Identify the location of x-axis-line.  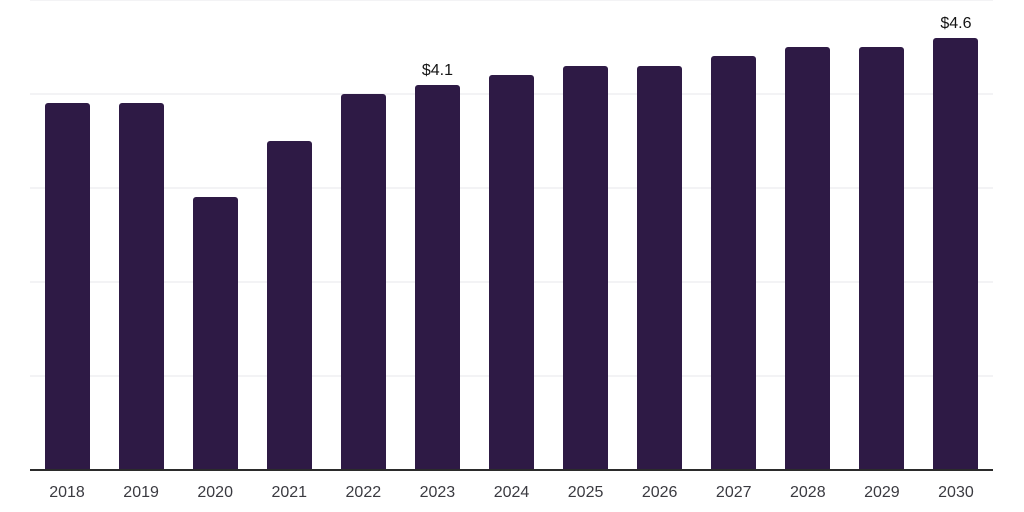
(511, 470).